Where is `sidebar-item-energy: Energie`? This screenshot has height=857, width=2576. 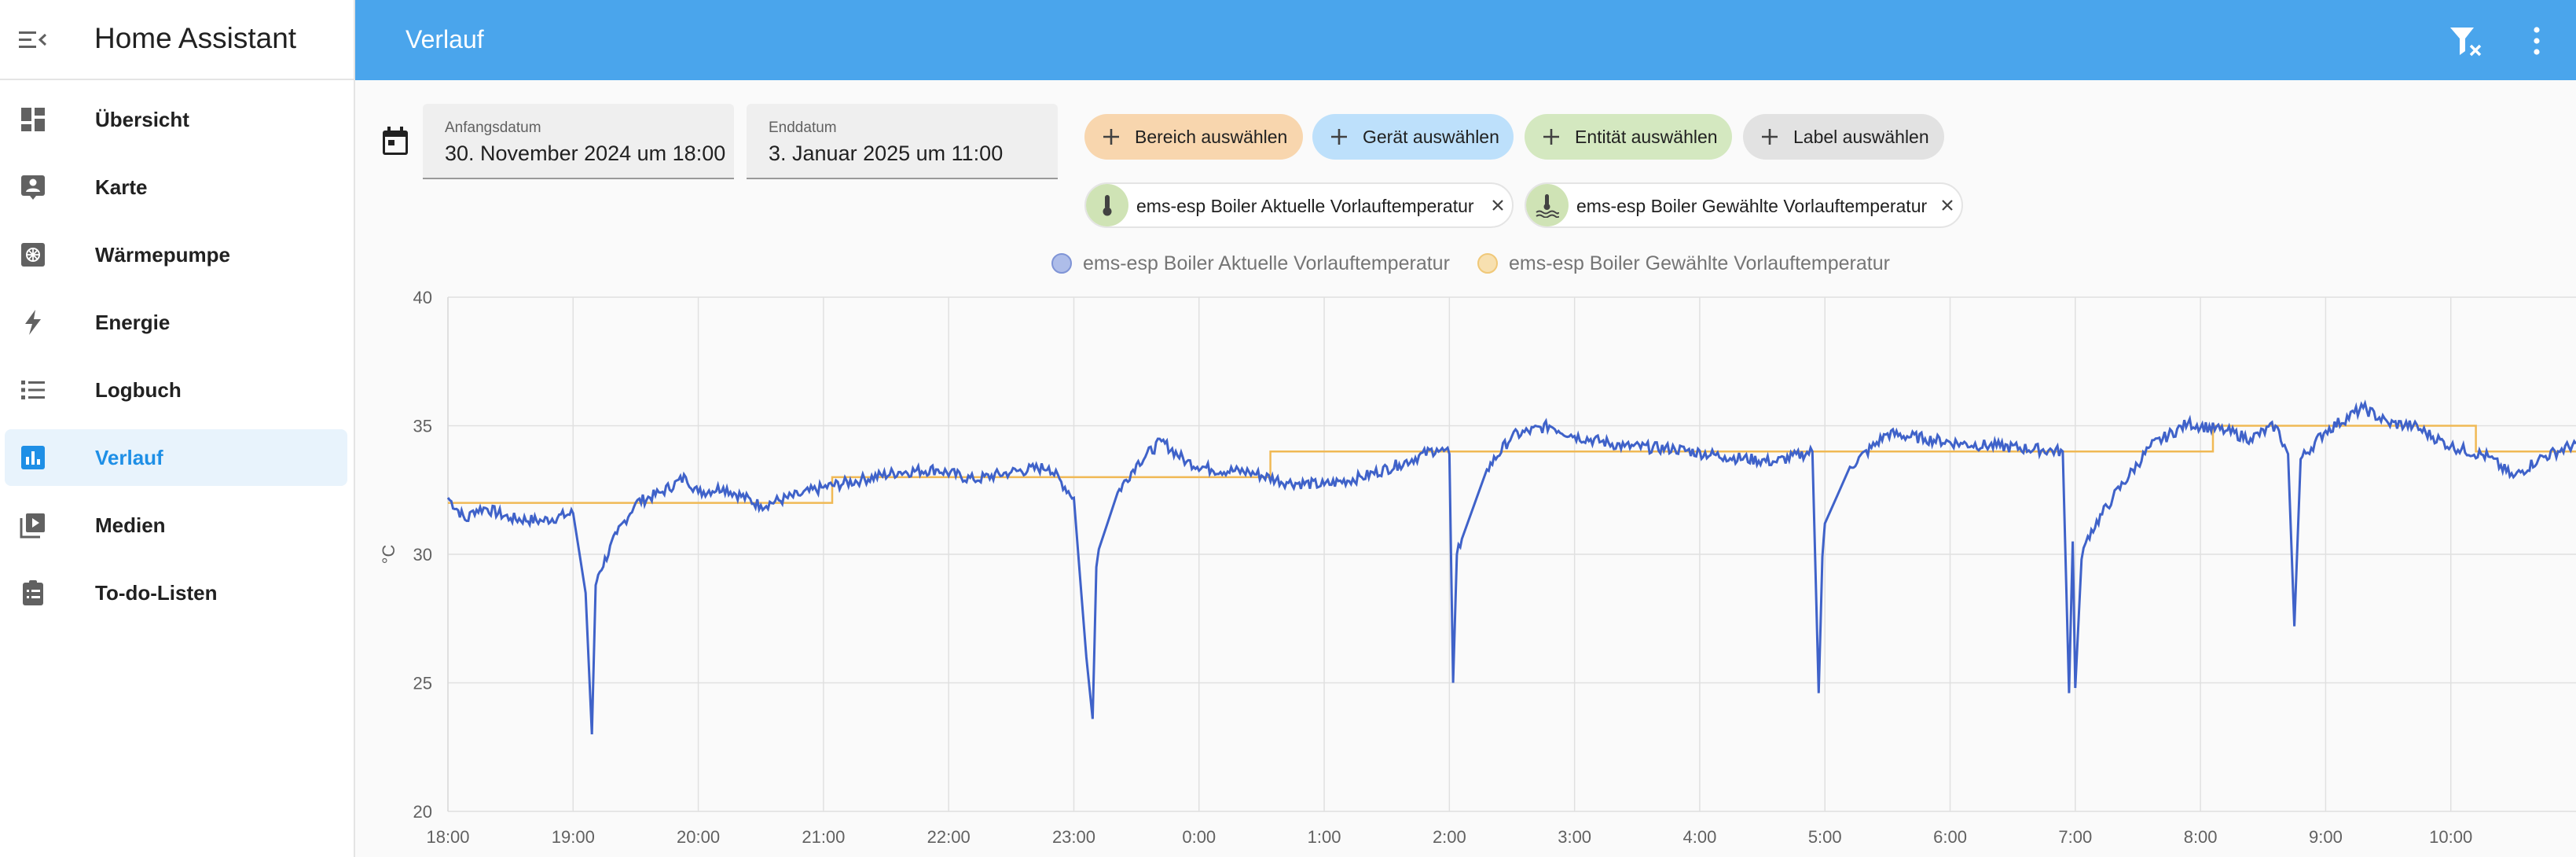 sidebar-item-energy: Energie is located at coordinates (176, 322).